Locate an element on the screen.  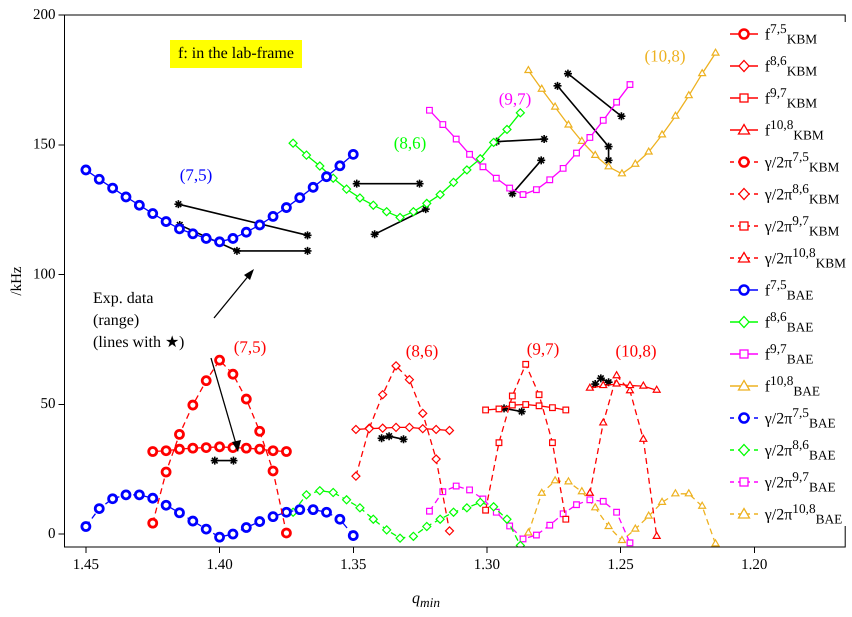
y-tick-label: 100 is located at coordinates (44, 274).